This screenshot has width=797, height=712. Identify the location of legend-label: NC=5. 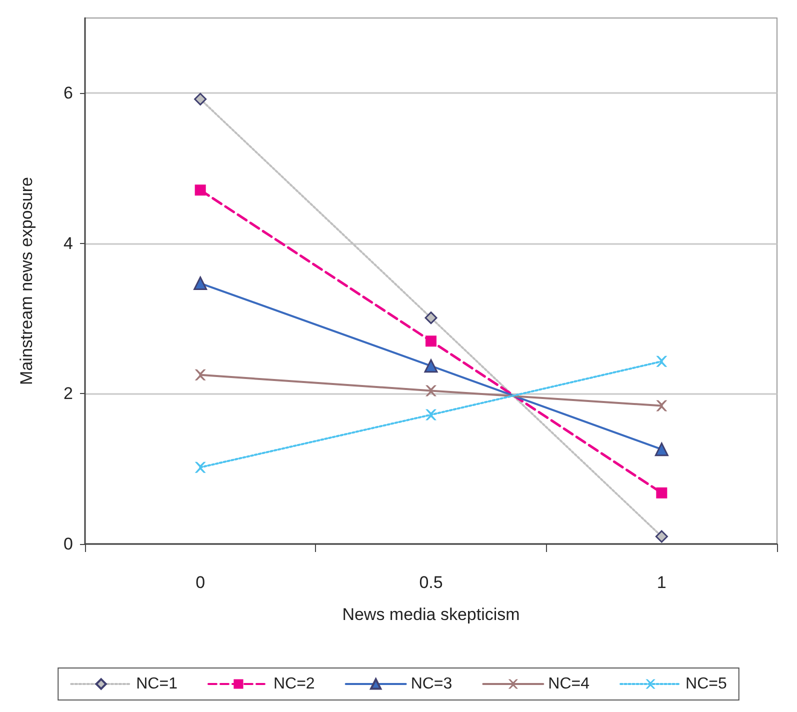
(706, 684).